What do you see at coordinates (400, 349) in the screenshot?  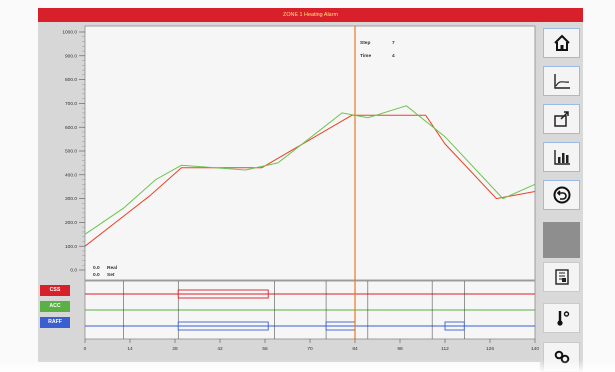 I see `x-tick-label: 98` at bounding box center [400, 349].